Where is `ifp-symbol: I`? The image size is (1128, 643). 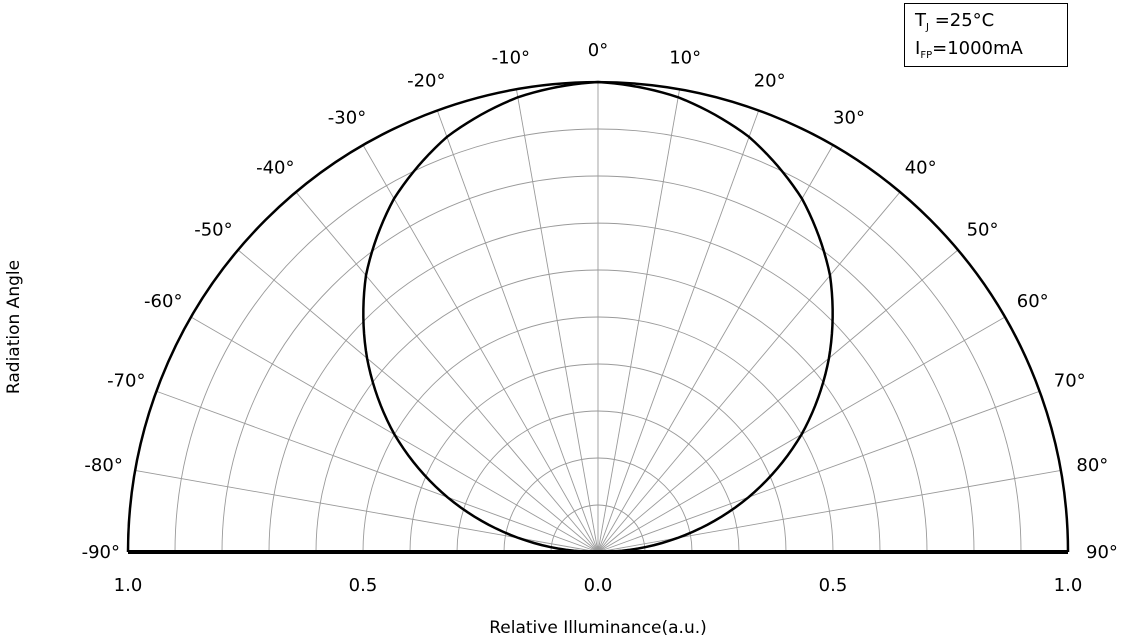 ifp-symbol: I is located at coordinates (918, 48).